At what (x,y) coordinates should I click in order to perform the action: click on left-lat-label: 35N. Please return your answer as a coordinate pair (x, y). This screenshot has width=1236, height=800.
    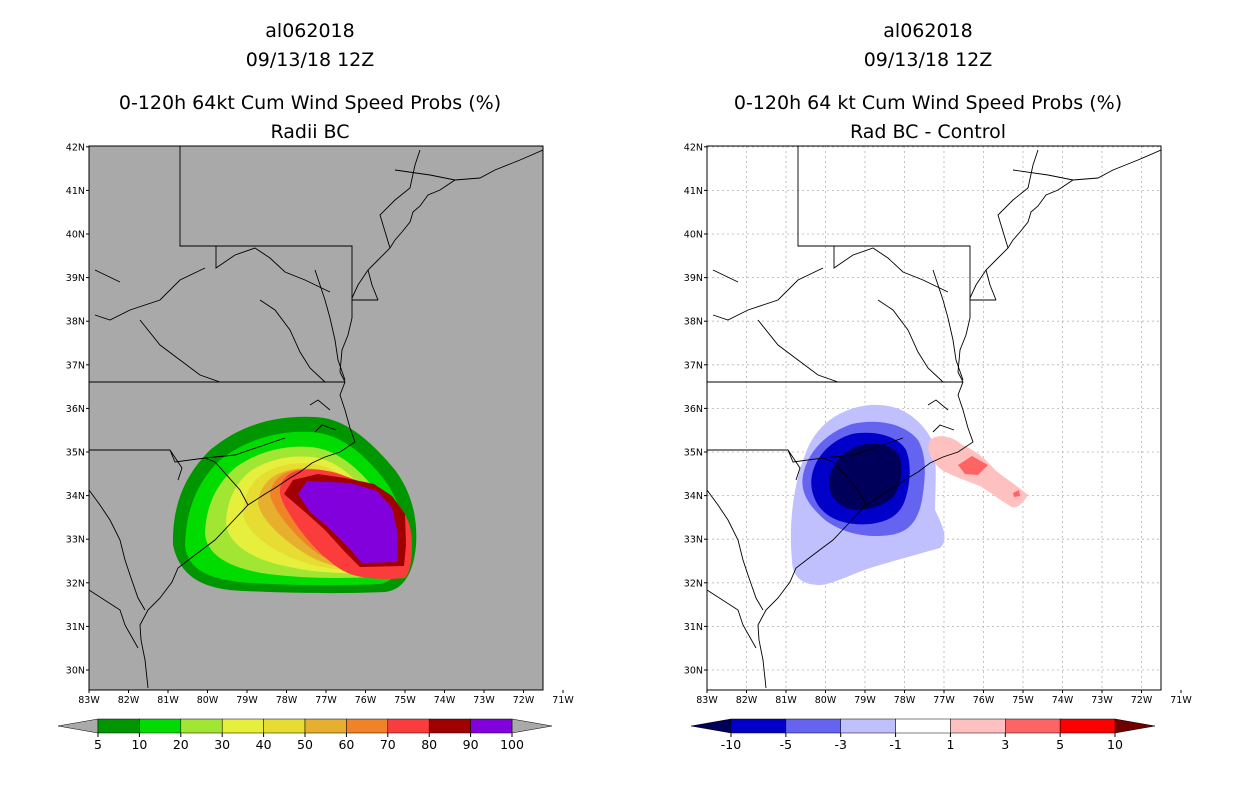
    Looking at the image, I should click on (75, 453).